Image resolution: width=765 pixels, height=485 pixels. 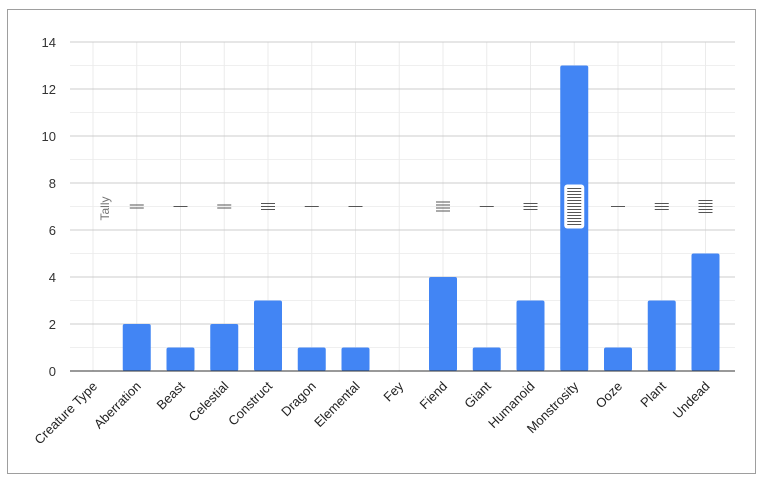 What do you see at coordinates (171, 395) in the screenshot?
I see `x-category-label: Beast` at bounding box center [171, 395].